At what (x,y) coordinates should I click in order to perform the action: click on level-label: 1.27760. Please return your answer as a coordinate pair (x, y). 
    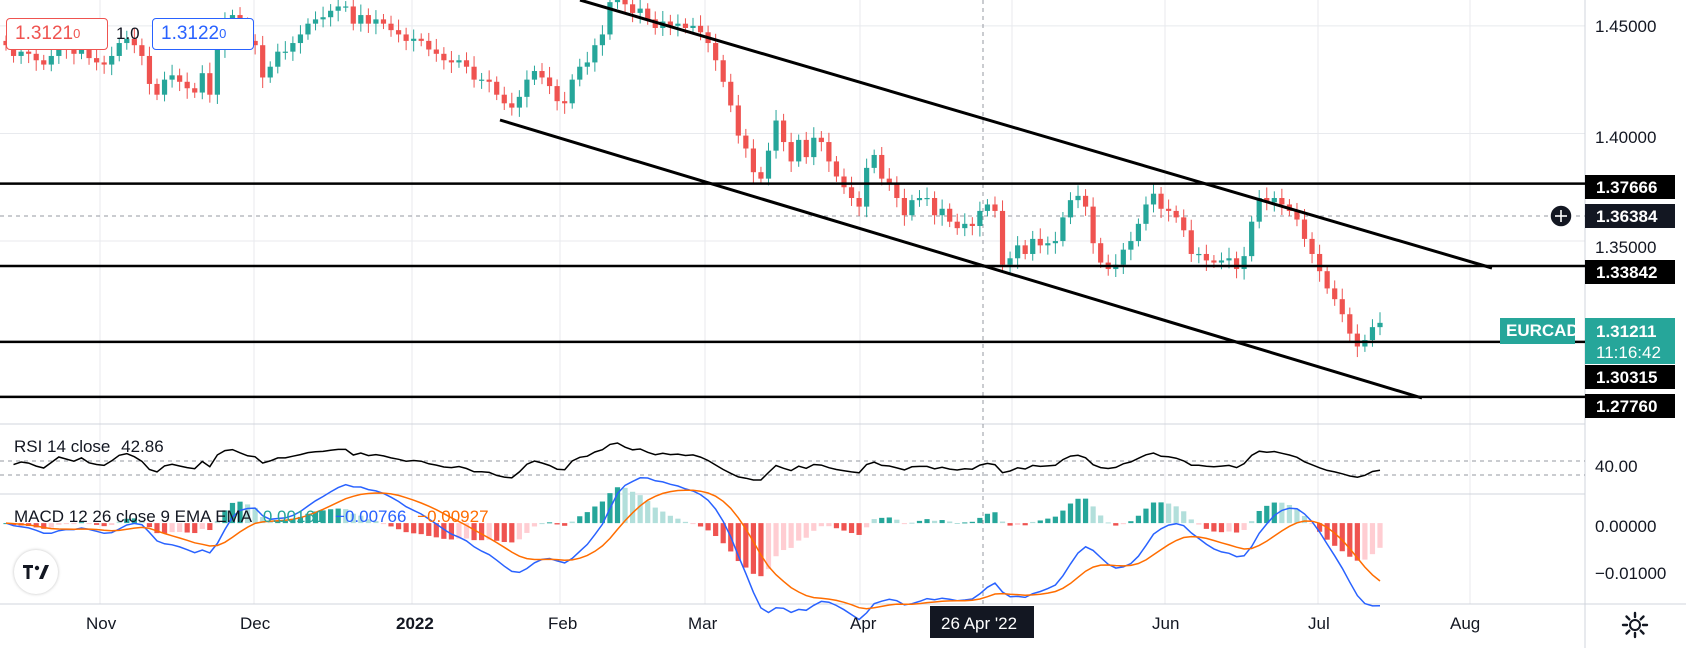
    Looking at the image, I should click on (1630, 406).